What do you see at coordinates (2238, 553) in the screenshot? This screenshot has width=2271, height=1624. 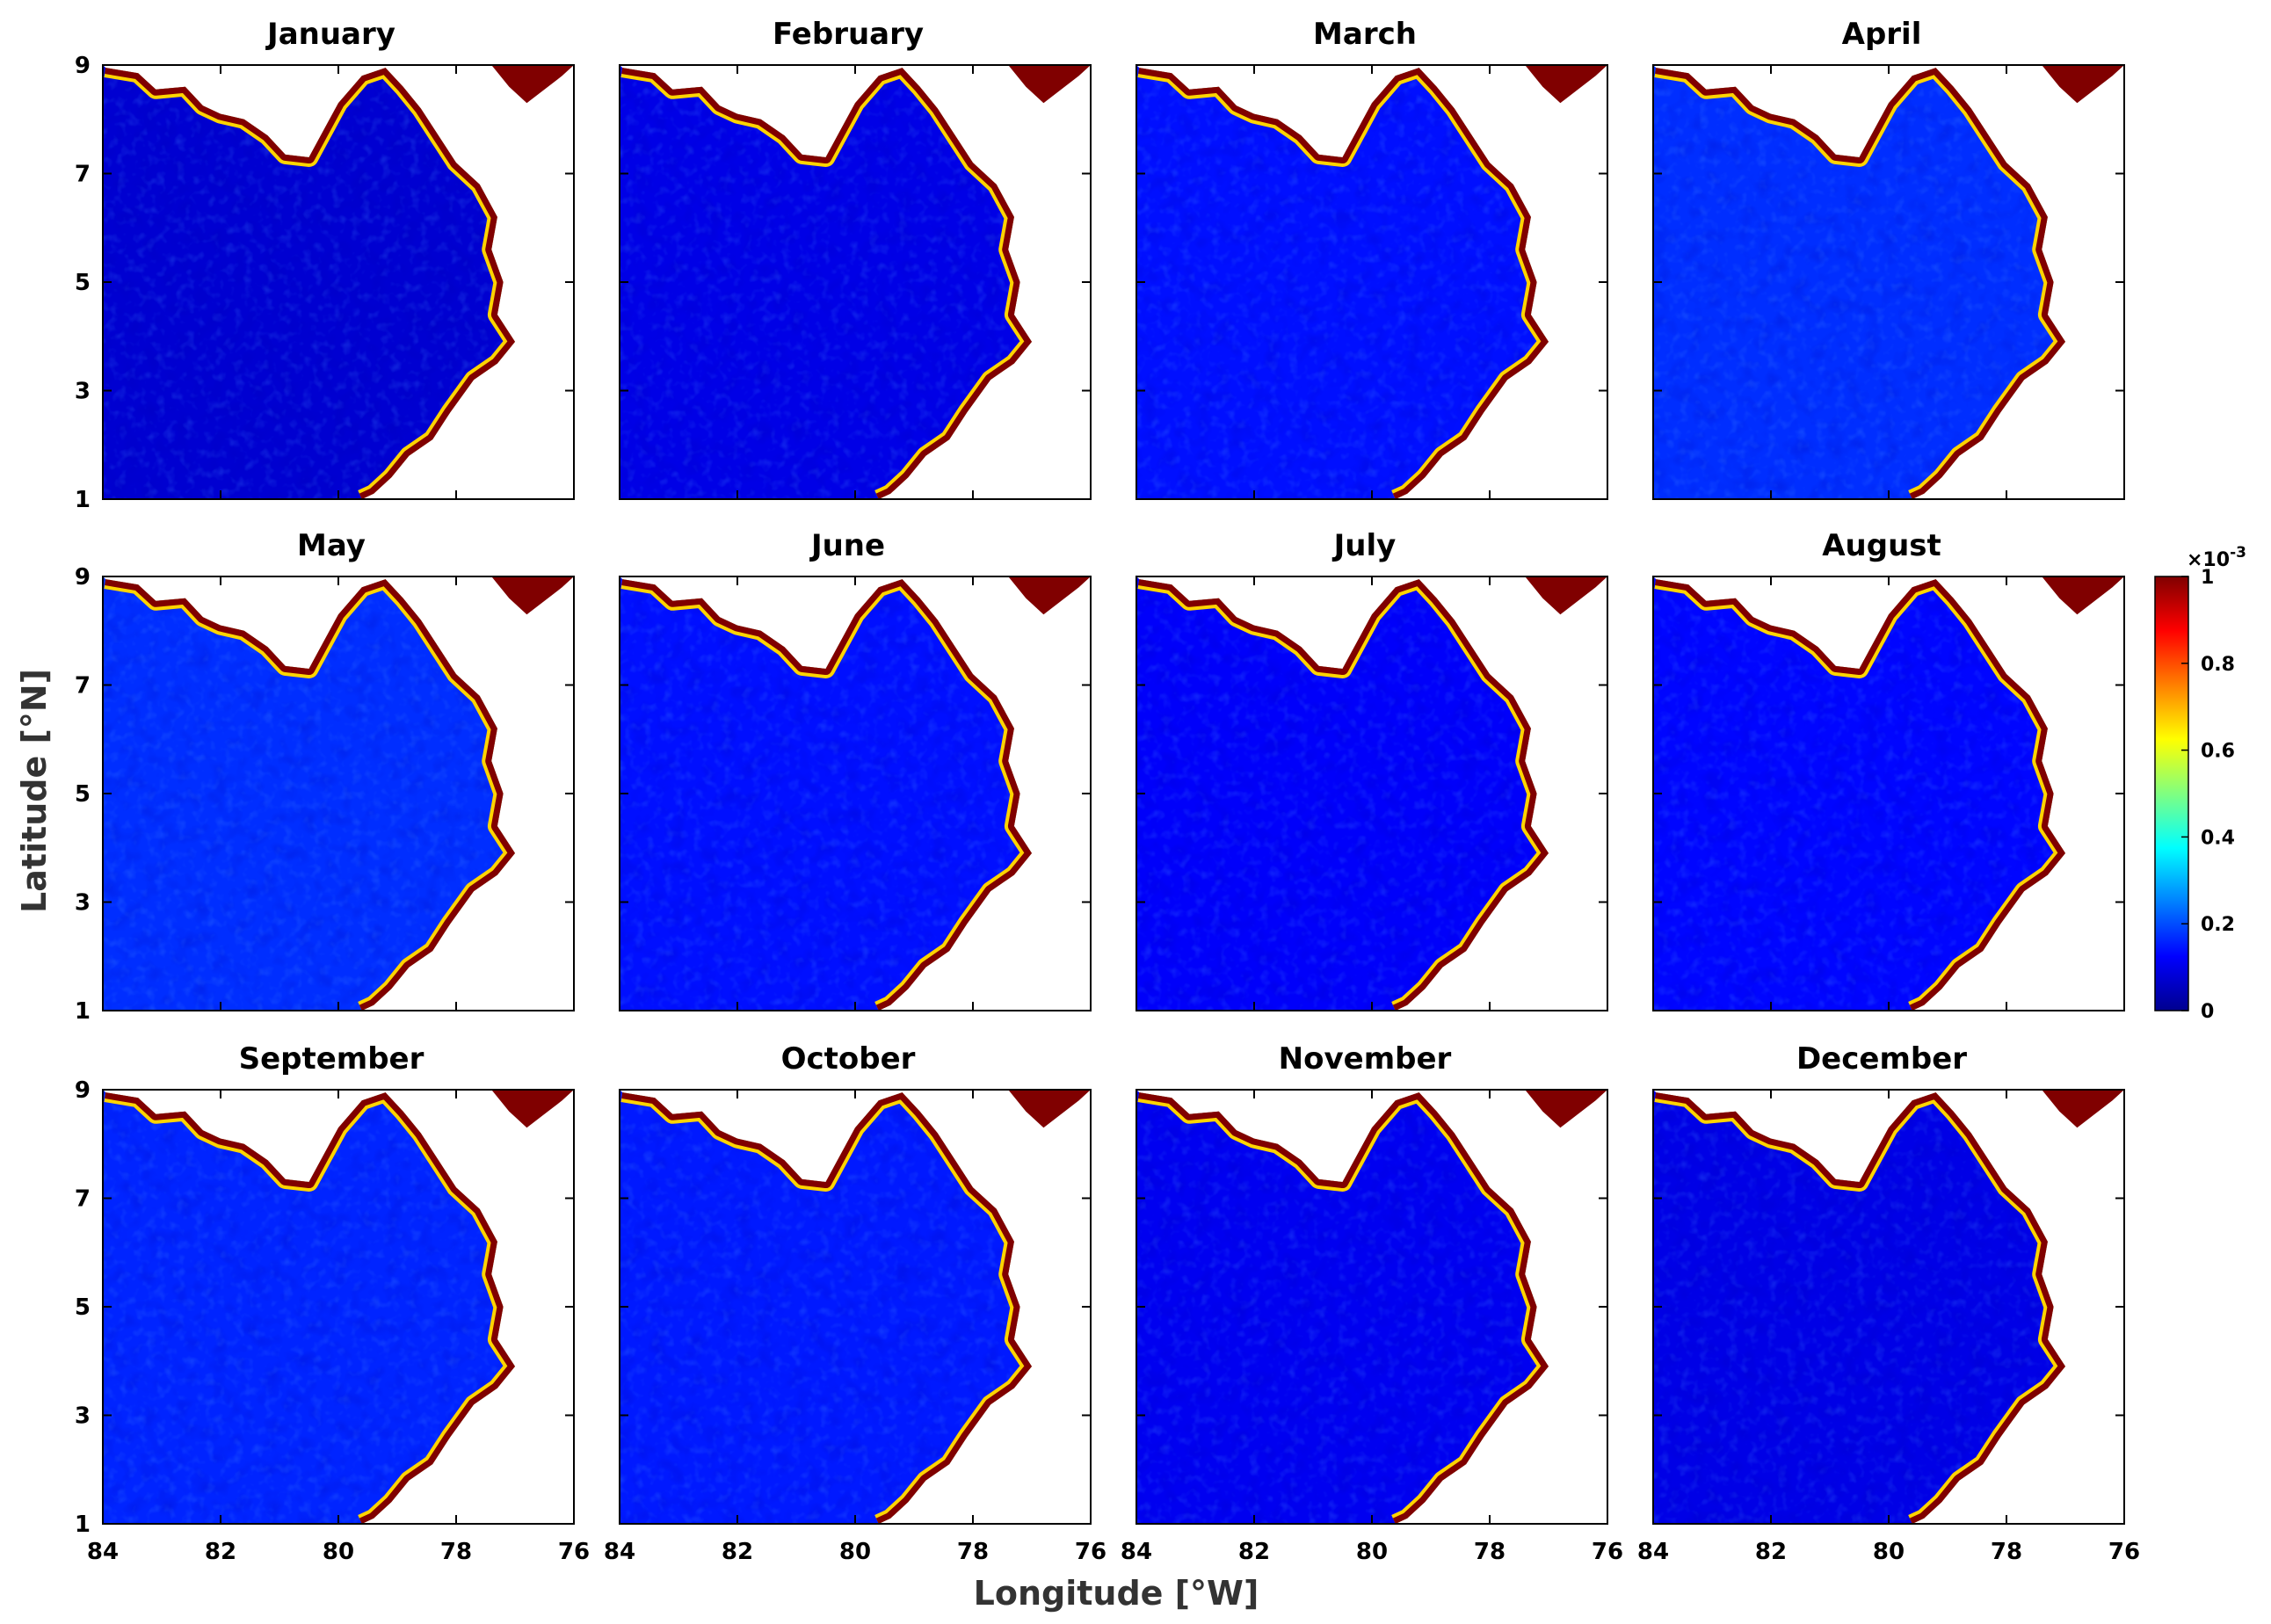 I see `colorbar-multiplier-exponent: -3` at bounding box center [2238, 553].